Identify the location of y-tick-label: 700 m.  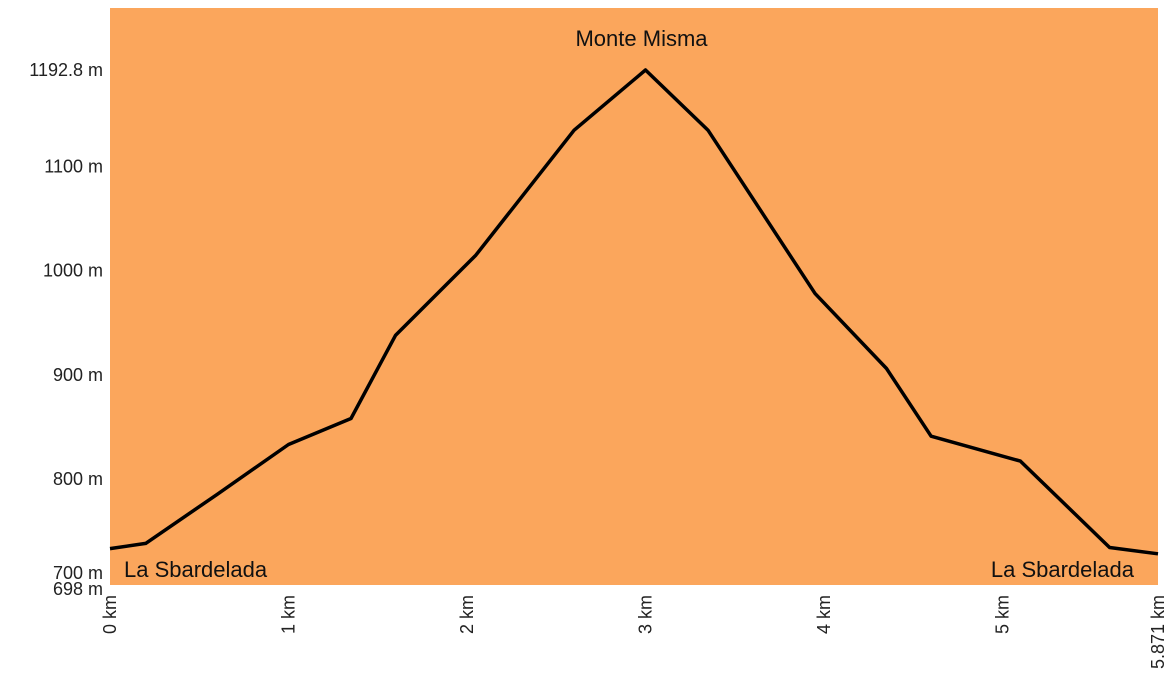
(78, 573).